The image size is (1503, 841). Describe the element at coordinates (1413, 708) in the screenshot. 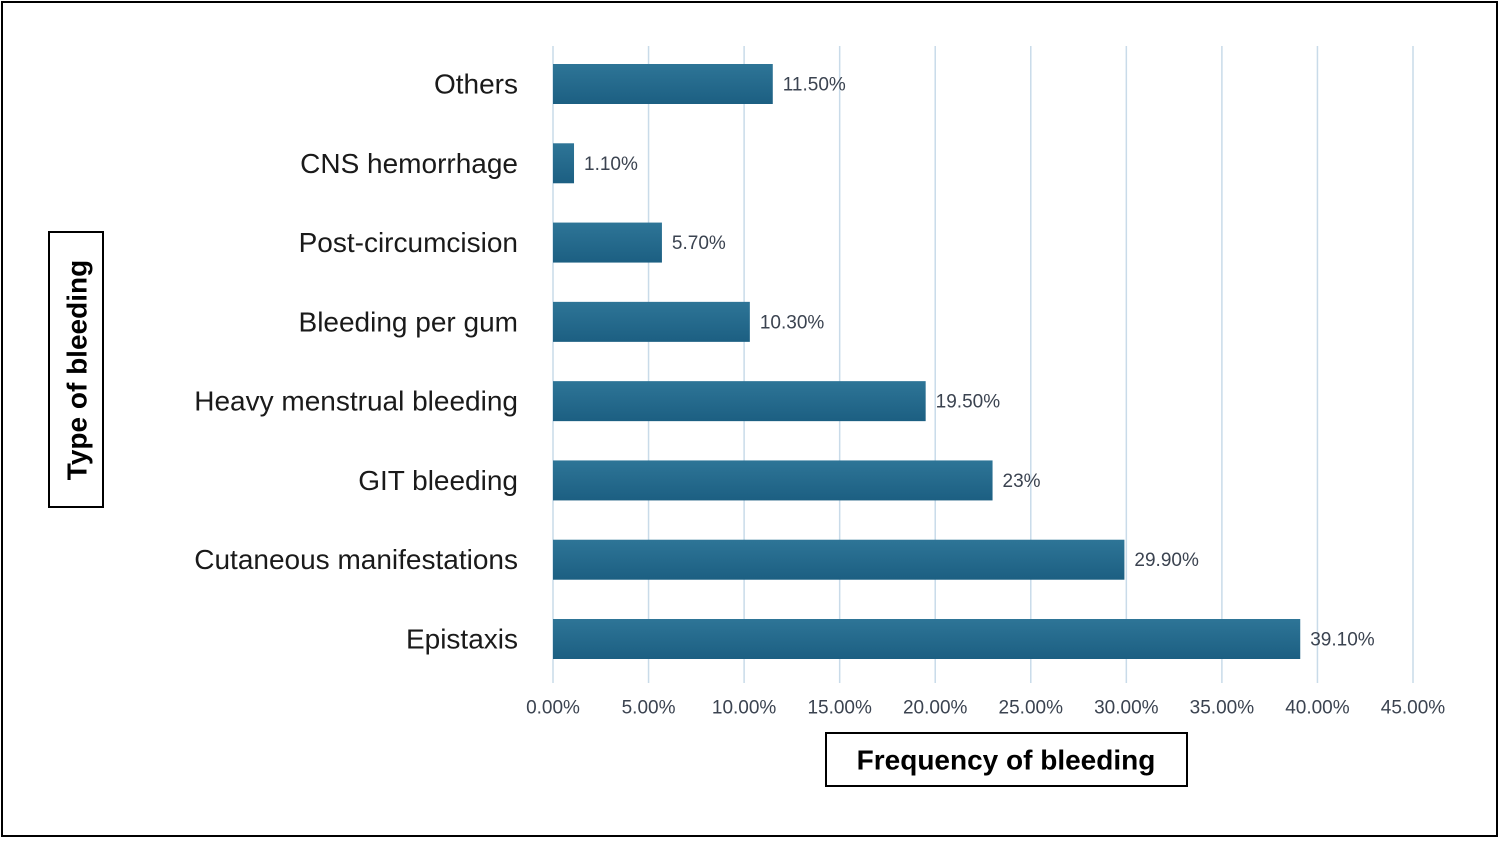

I see `x-tick-label: 45.00%` at that location.